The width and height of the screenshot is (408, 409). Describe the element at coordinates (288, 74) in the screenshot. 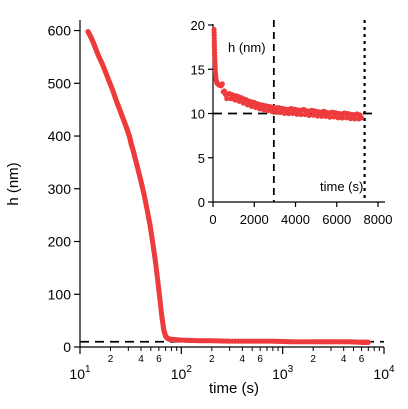

I see `inset-data-points` at that location.